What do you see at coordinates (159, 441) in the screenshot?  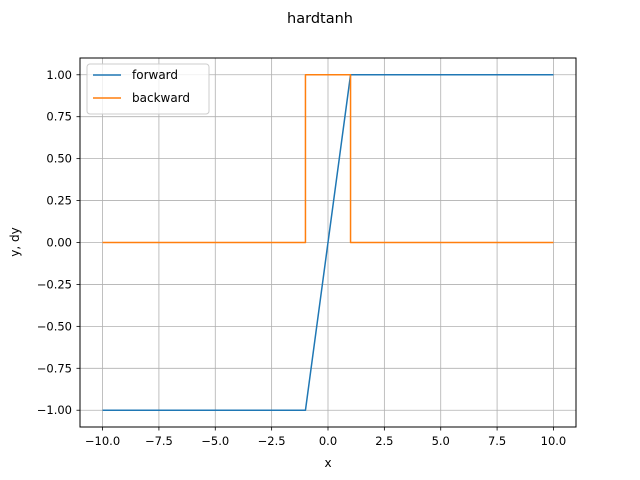 I see `x-tick-label: −7.5` at bounding box center [159, 441].